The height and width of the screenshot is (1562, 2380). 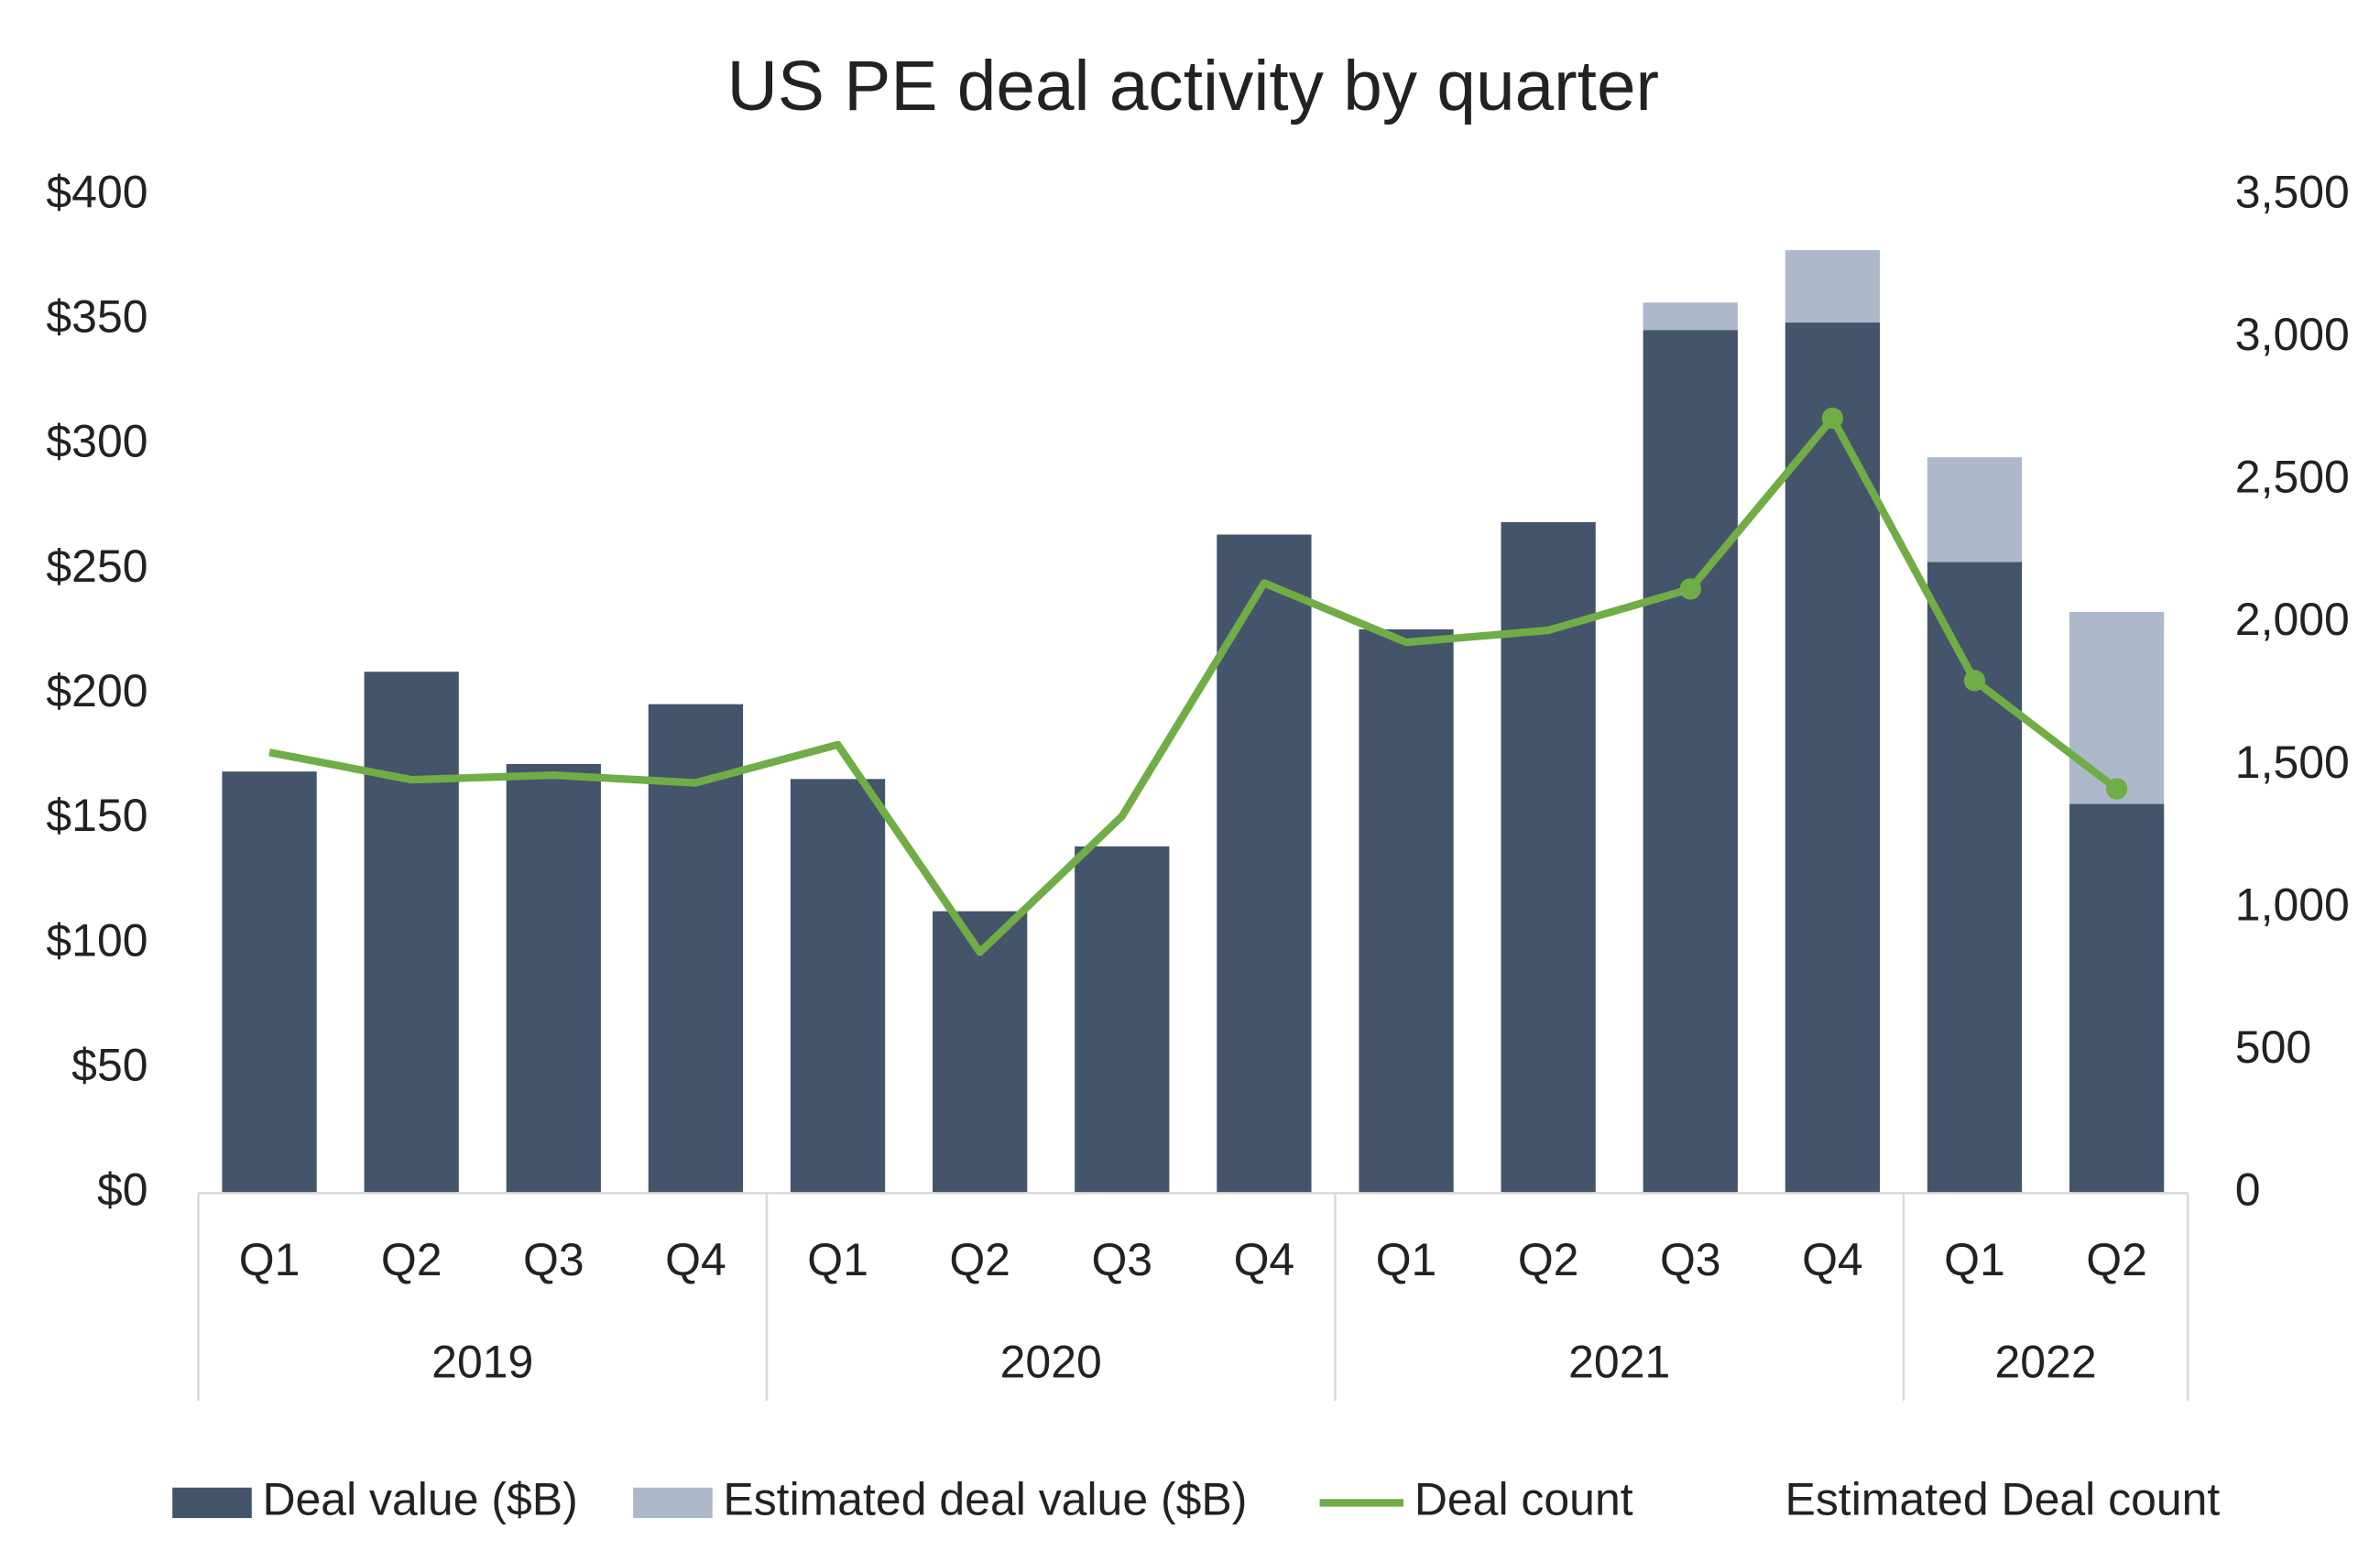 I want to click on legend-label: Deal value ($B), so click(x=419, y=1499).